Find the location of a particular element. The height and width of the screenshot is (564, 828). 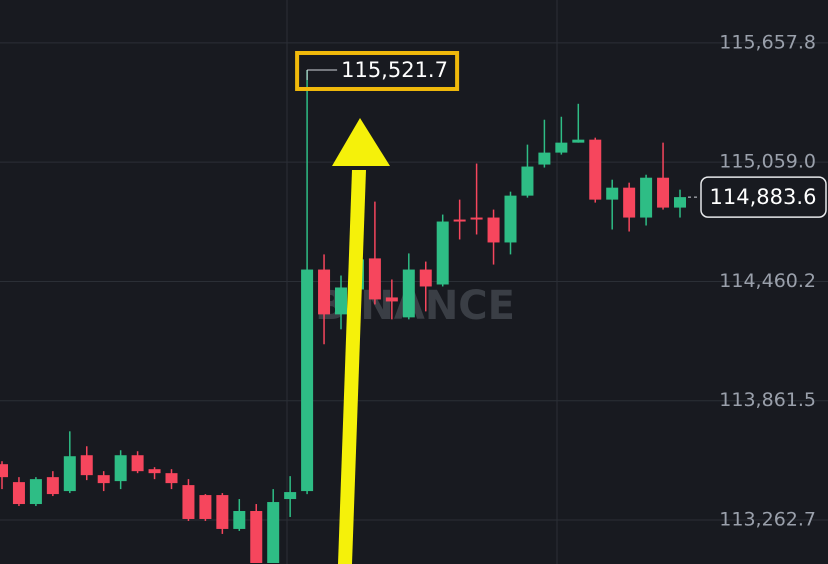

last-price-box is located at coordinates (763, 197).